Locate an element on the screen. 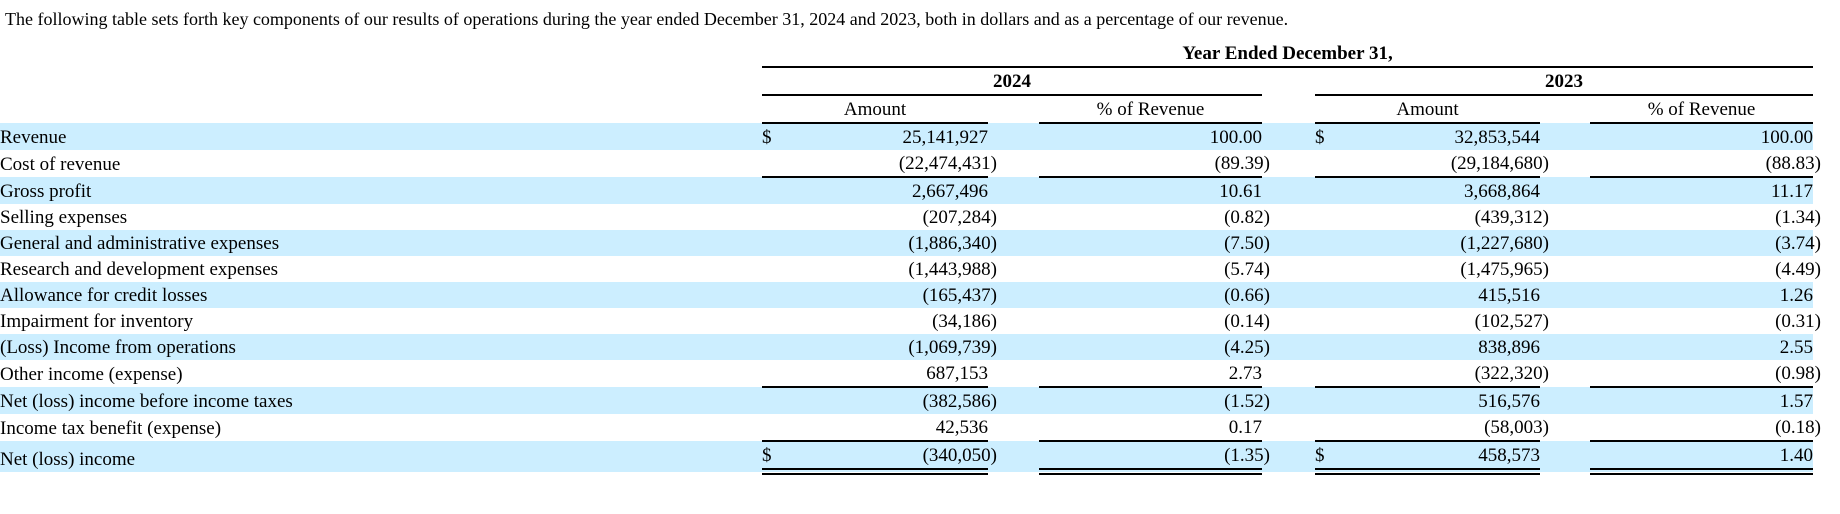 The width and height of the screenshot is (1840, 514). pct-of-revenue-2024-value: 10.61 is located at coordinates (1240, 191).